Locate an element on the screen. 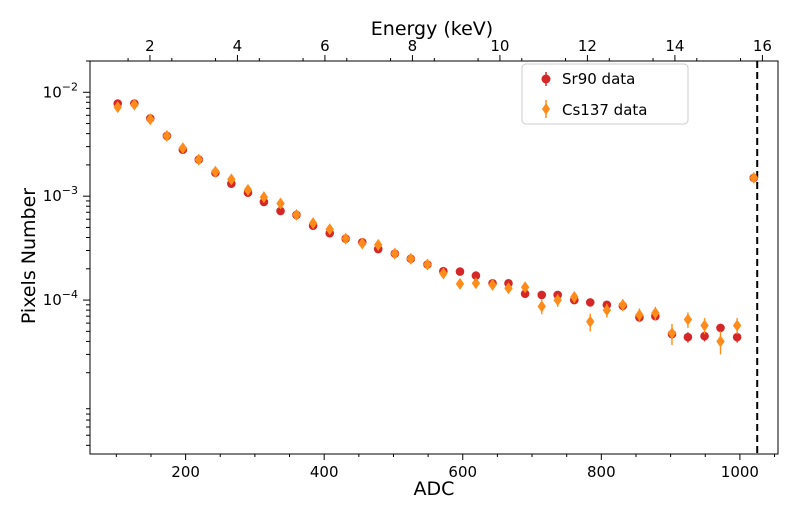 The width and height of the screenshot is (796, 514). top-tick-label: 4 is located at coordinates (238, 46).